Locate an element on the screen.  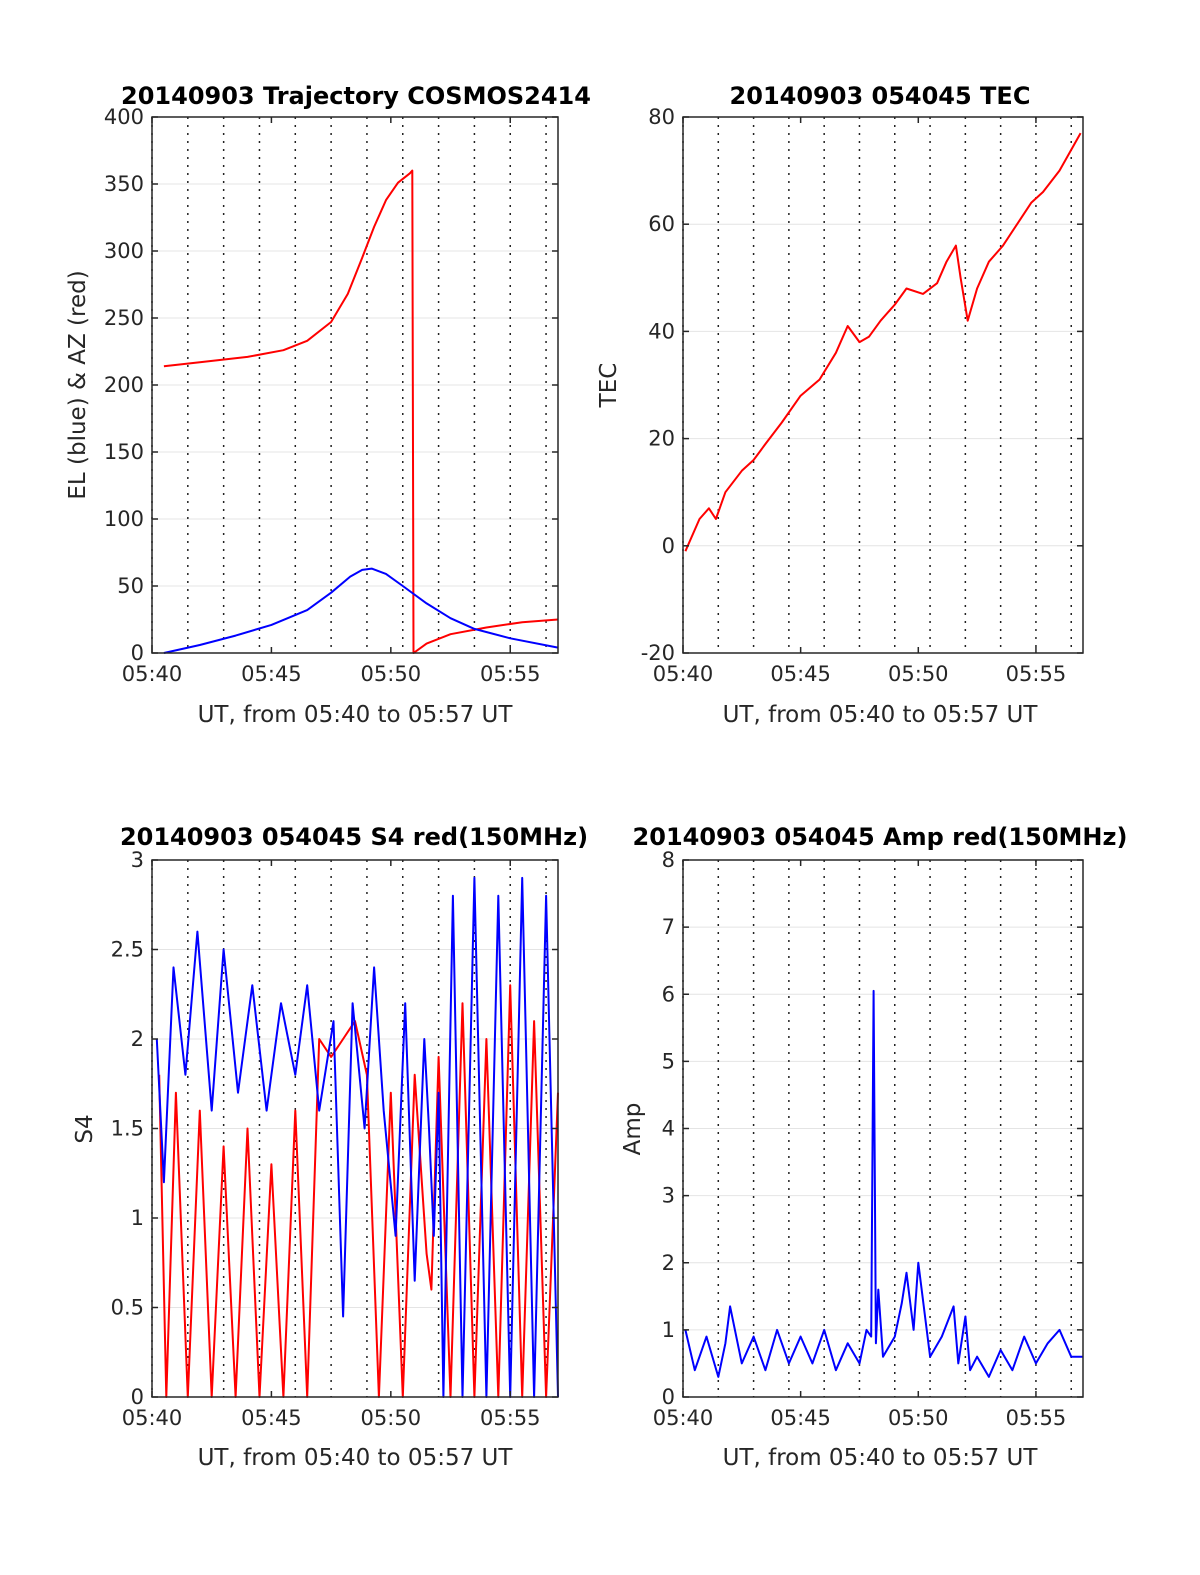
trajectory-ytick-label: 250 is located at coordinates (124, 318).